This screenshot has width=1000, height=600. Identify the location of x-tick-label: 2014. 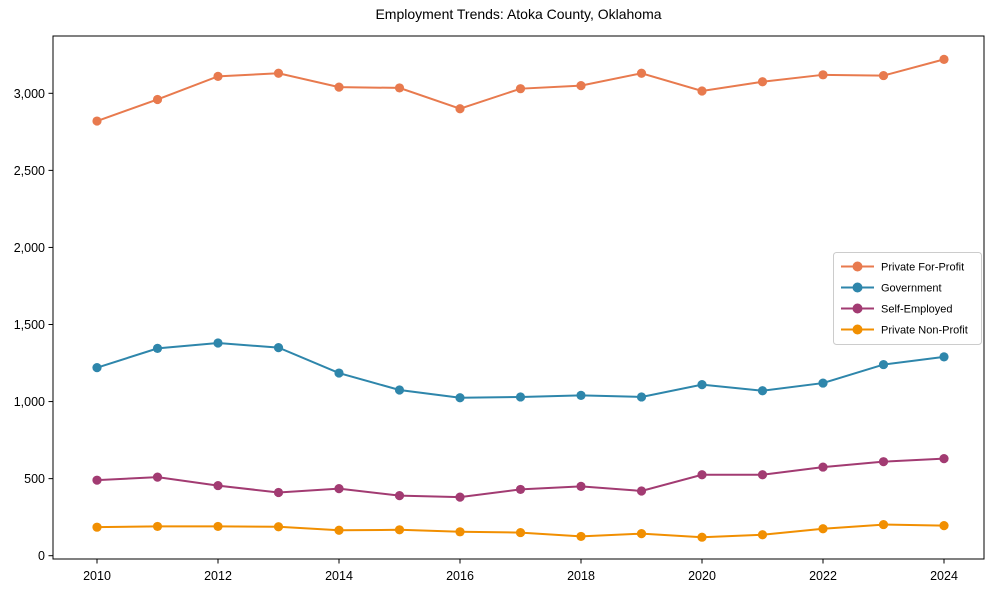
(339, 576).